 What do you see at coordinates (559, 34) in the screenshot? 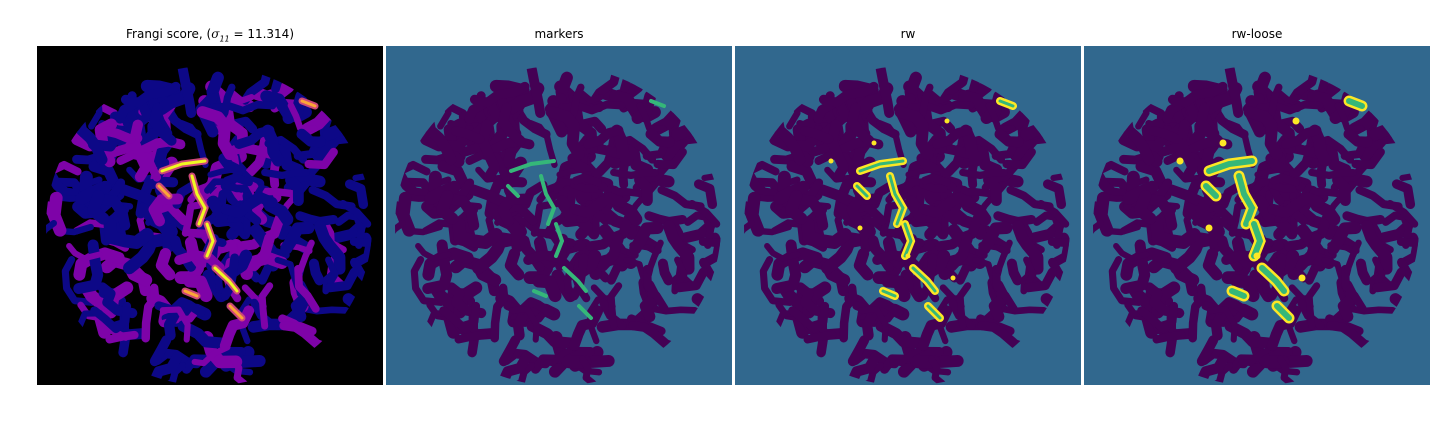
I see `markers-panel-title: markers` at bounding box center [559, 34].